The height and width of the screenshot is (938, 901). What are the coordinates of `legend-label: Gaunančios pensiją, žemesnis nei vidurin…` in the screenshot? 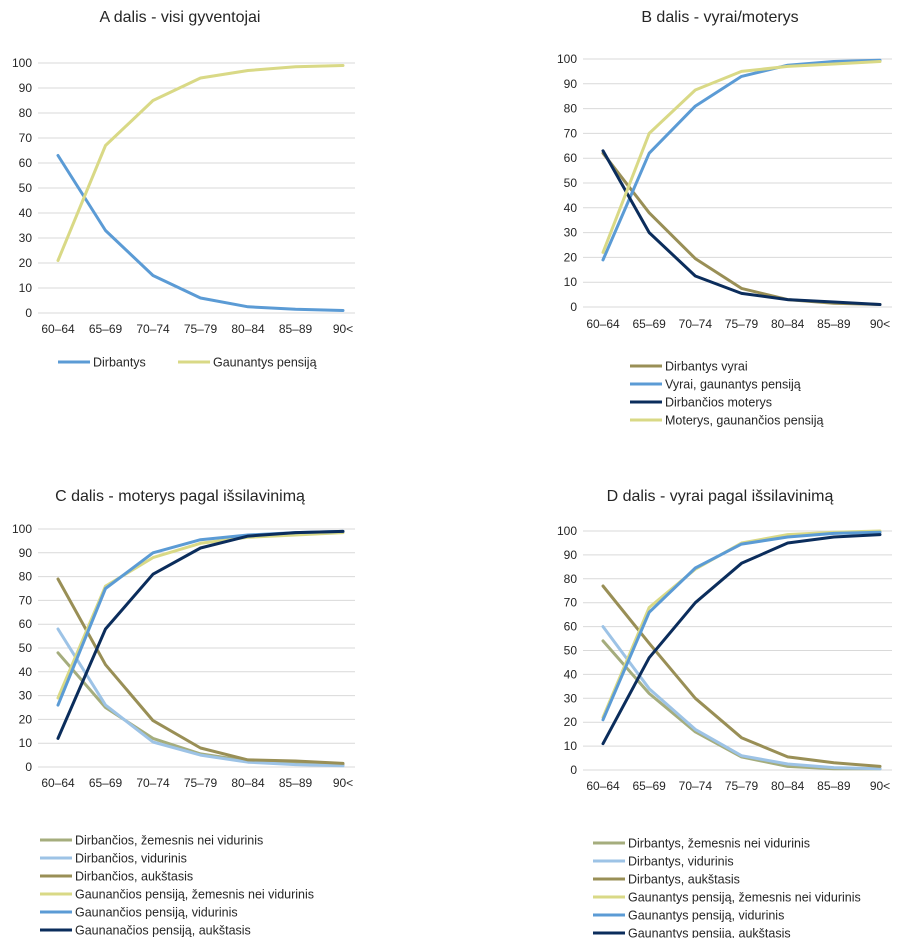 It's located at (194, 895).